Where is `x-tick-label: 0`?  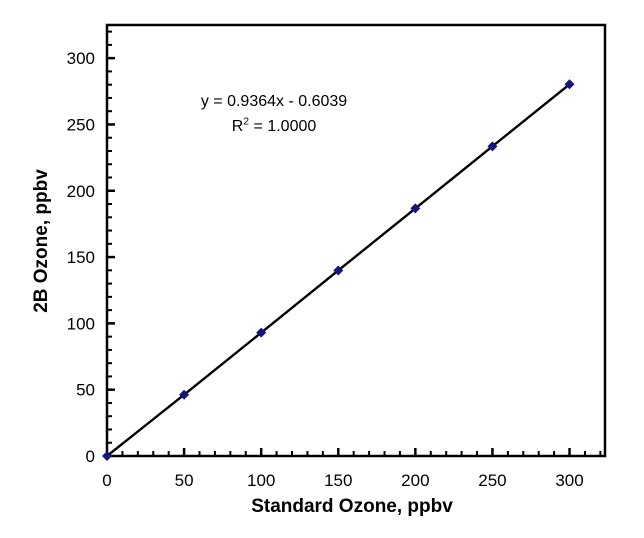 x-tick-label: 0 is located at coordinates (106, 480).